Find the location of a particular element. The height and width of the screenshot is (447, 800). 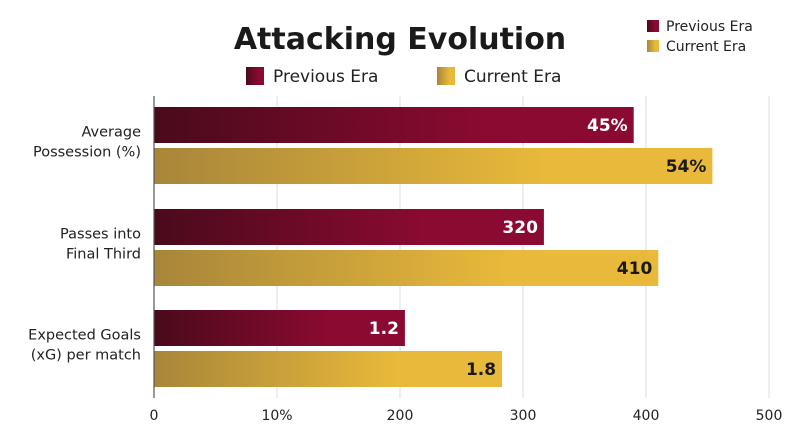

data-label: 1.8 is located at coordinates (481, 370).